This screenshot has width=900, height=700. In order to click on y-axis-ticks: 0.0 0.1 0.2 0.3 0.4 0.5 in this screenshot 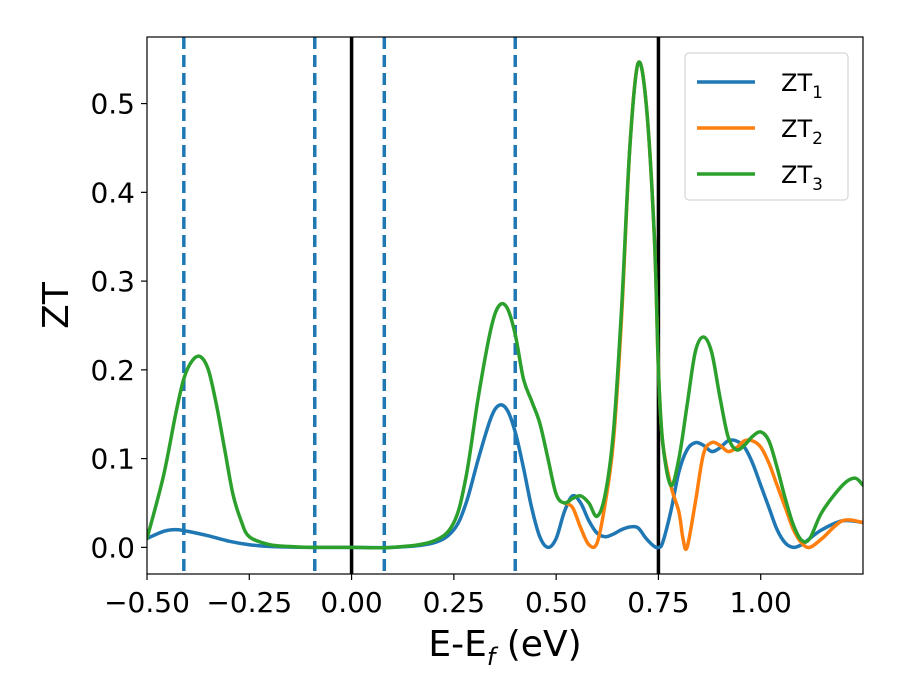, I will do `click(118, 326)`.